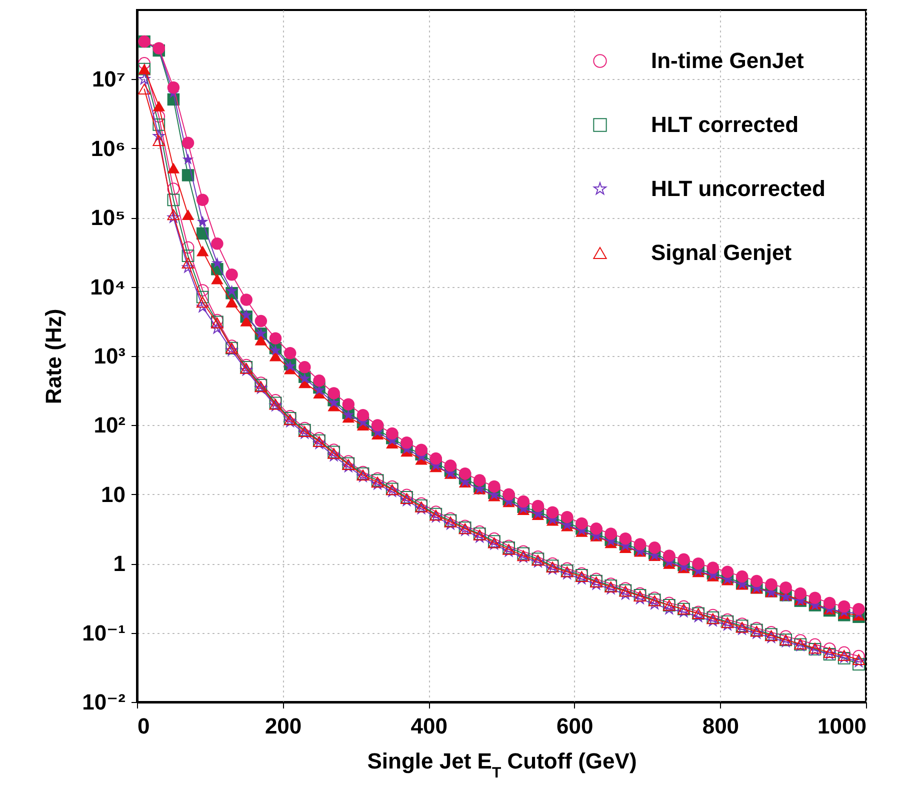  What do you see at coordinates (104, 633) in the screenshot?
I see `y-tick-label: 10⁻¹` at bounding box center [104, 633].